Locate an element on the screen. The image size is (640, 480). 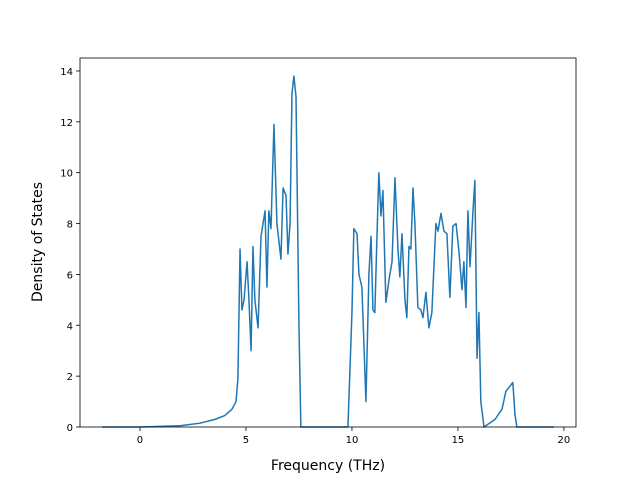
y-tick-label: 14 is located at coordinates (66, 72).